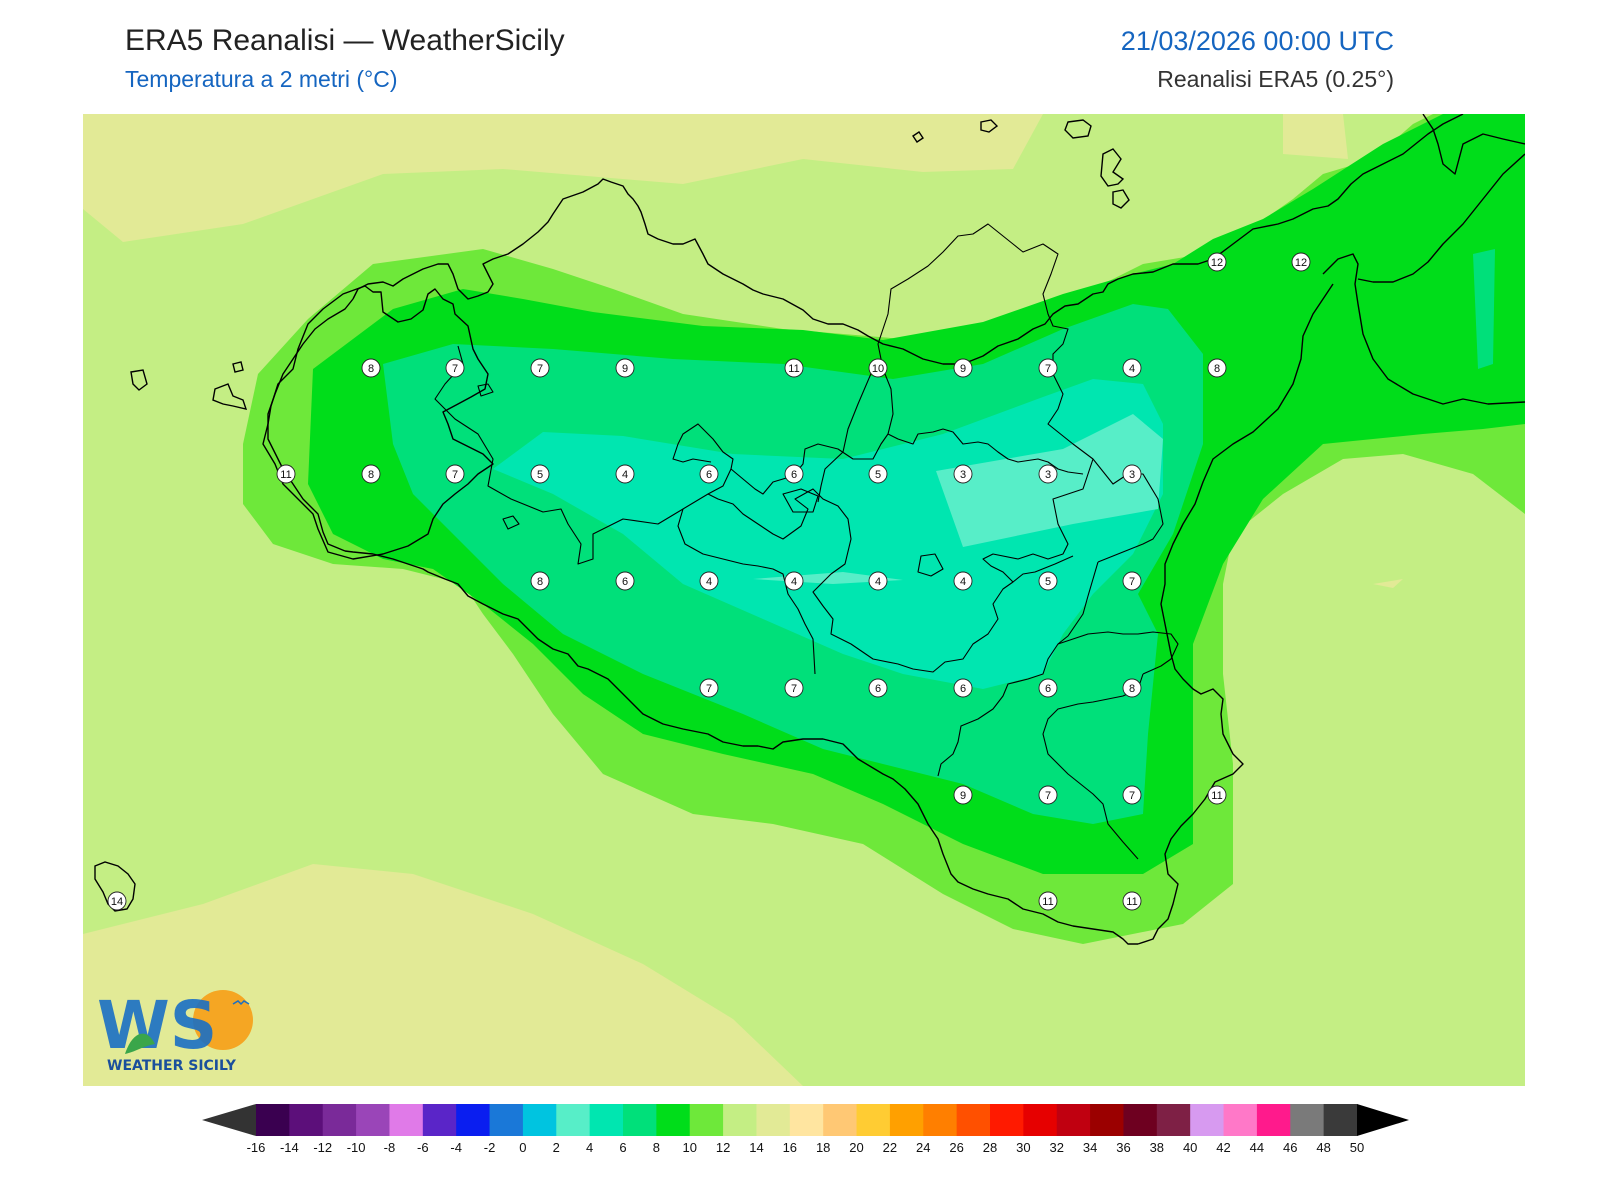 The width and height of the screenshot is (1600, 1200). Describe the element at coordinates (522, 1147) in the screenshot. I see `legend-tick-label: 0` at that location.